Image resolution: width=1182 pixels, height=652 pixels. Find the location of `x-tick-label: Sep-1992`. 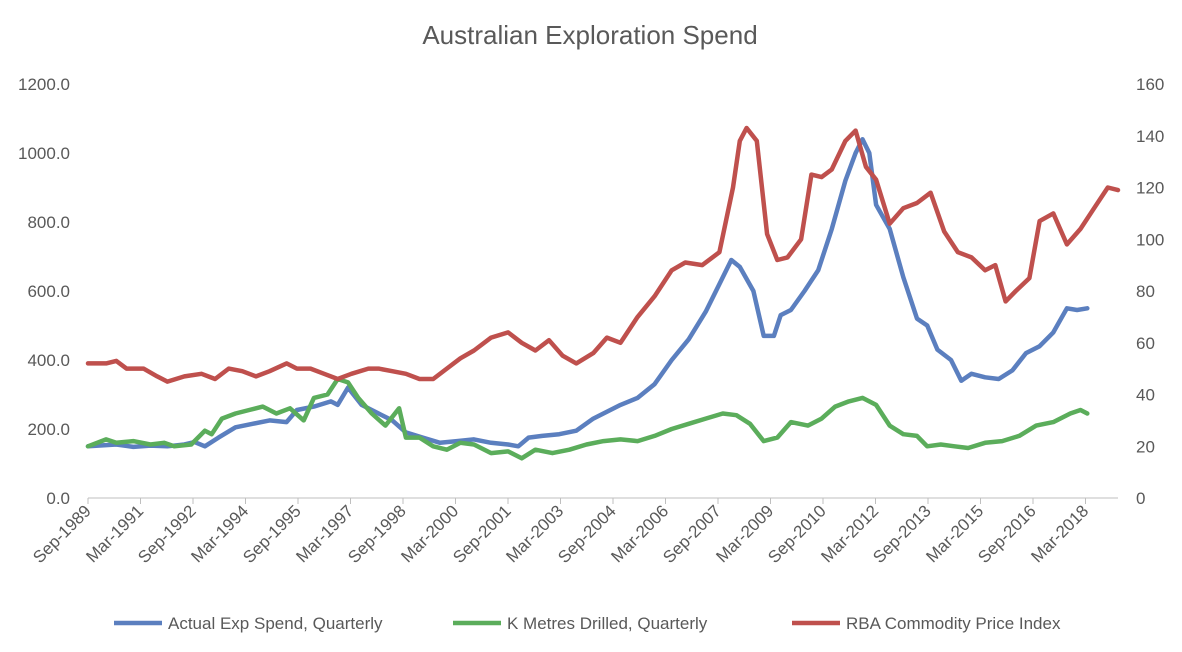

x-tick-label: Sep-1992 is located at coordinates (167, 534).